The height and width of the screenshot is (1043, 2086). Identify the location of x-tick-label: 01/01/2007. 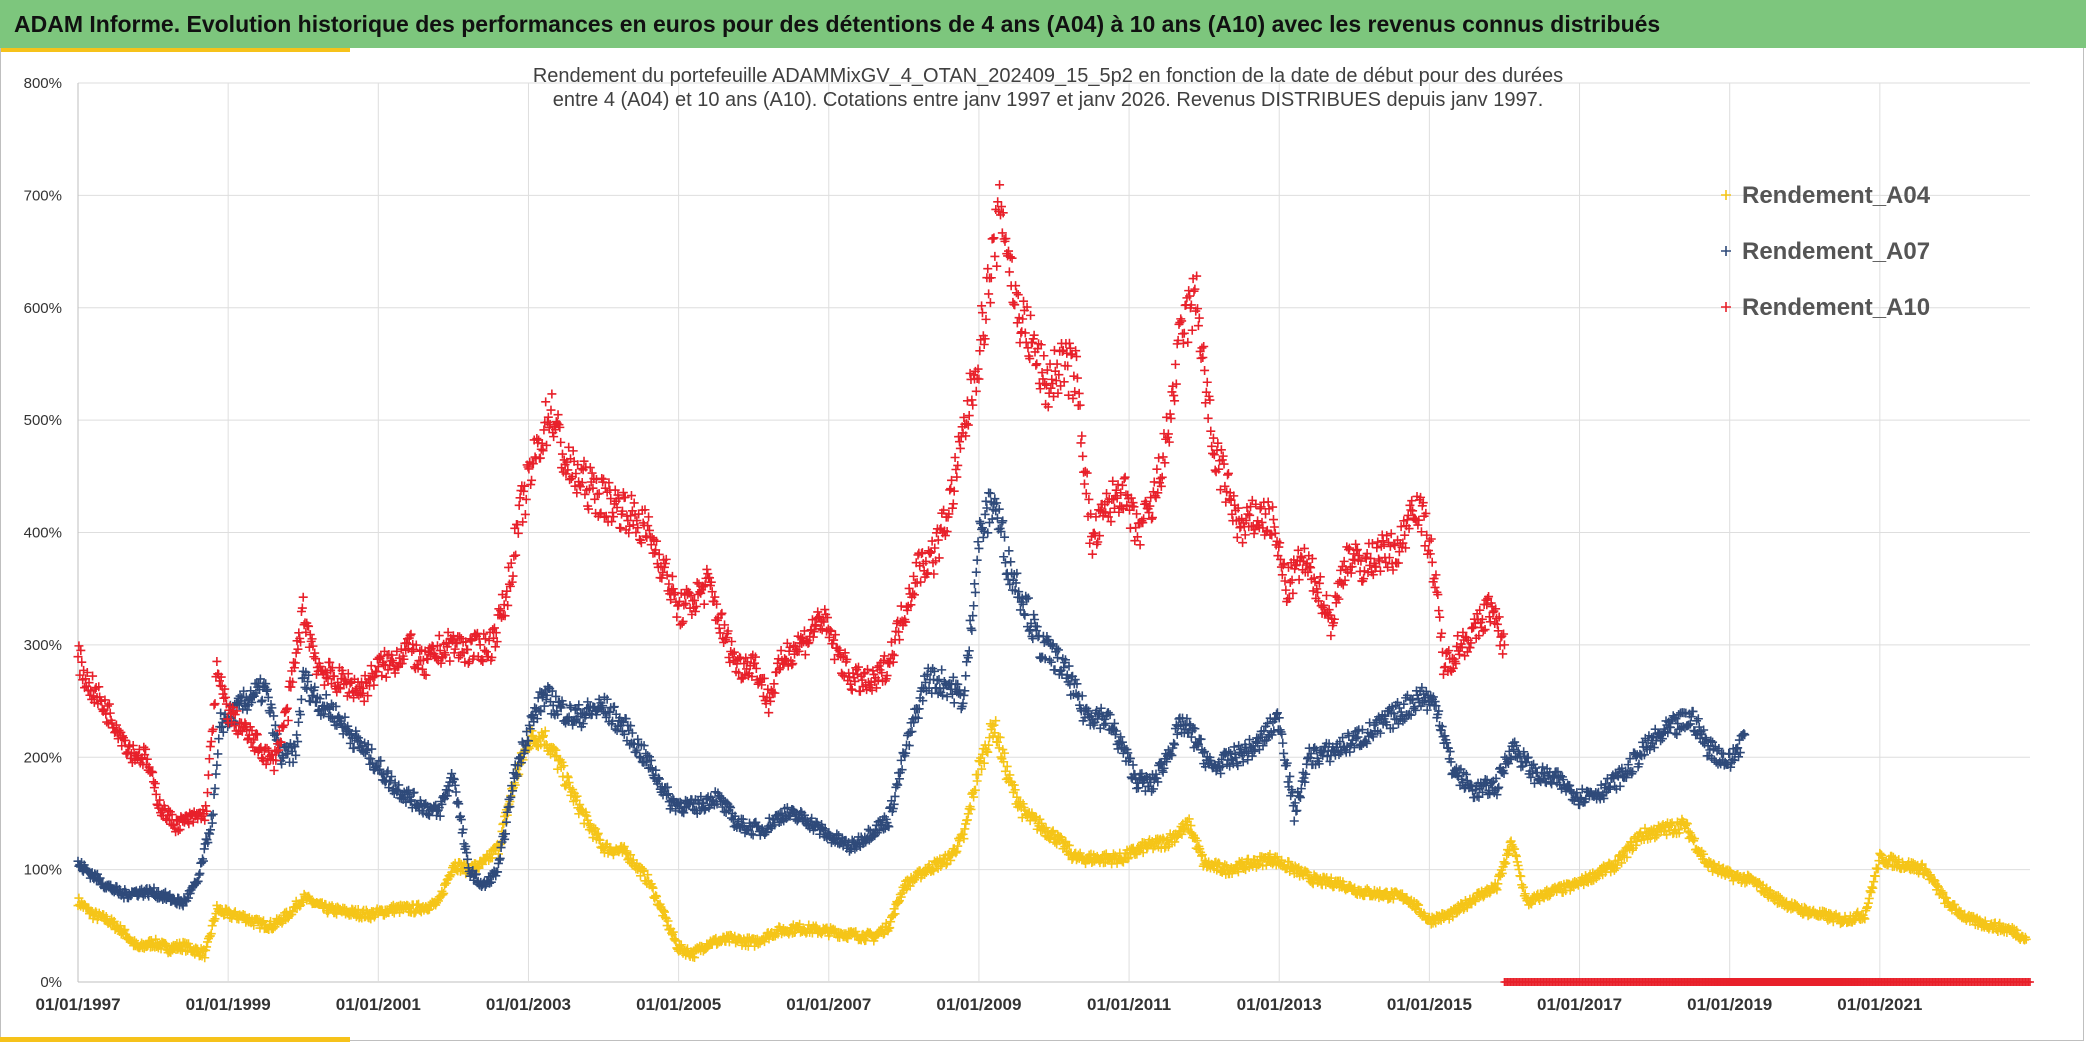
(828, 1004).